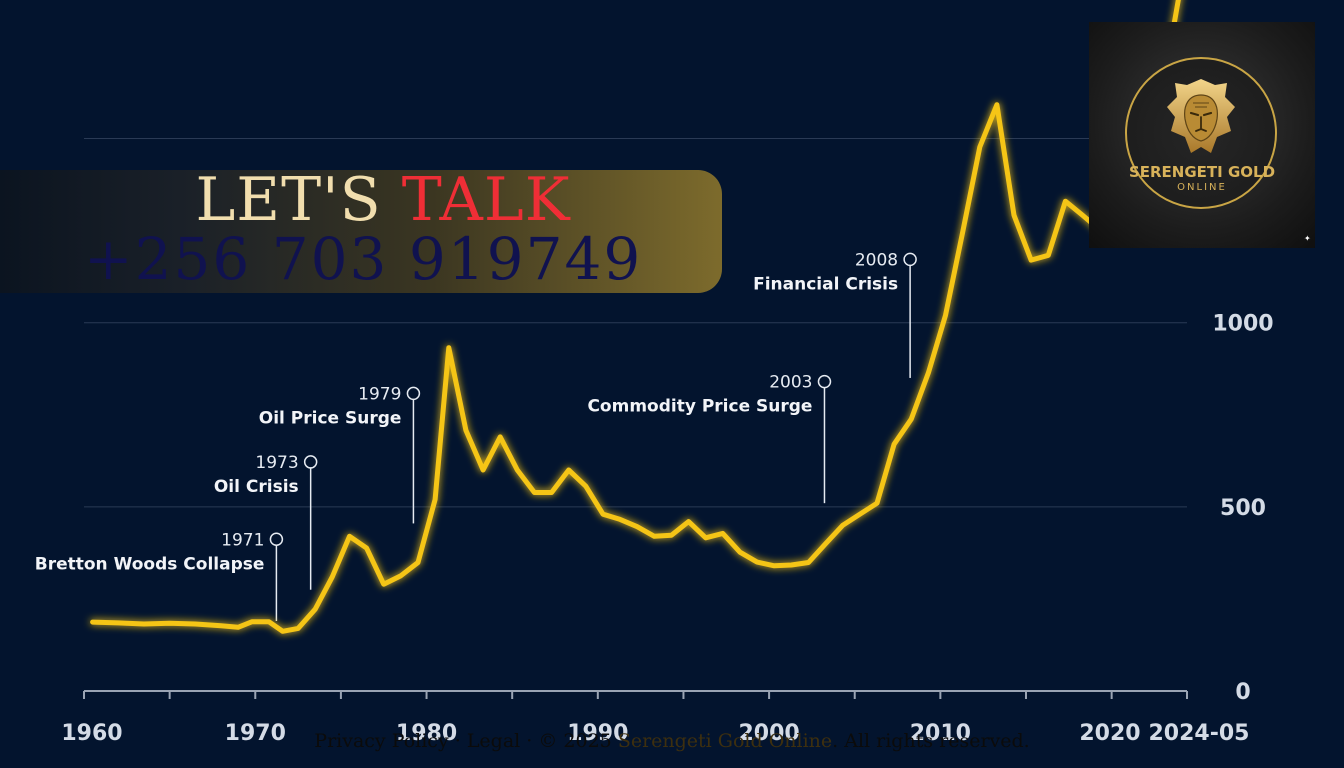  What do you see at coordinates (276, 463) in the screenshot?
I see `annotation-year: 1973` at bounding box center [276, 463].